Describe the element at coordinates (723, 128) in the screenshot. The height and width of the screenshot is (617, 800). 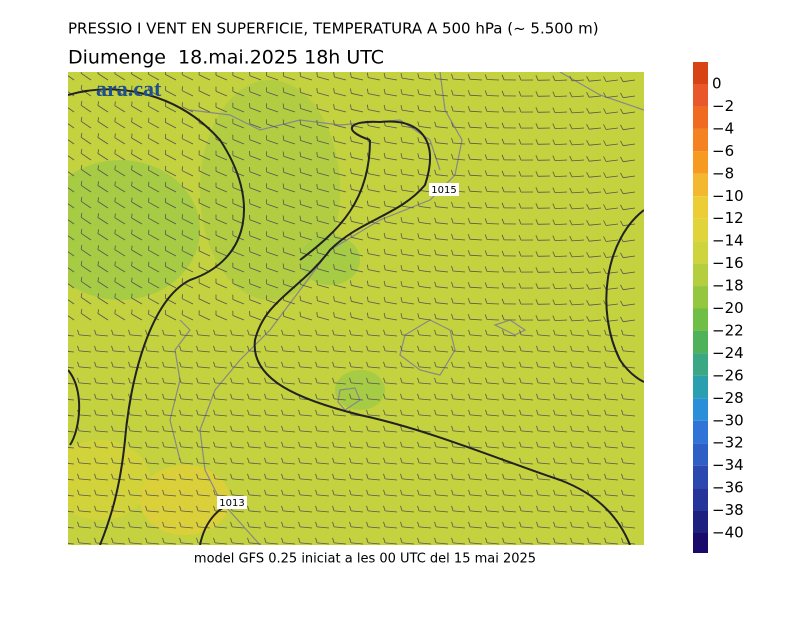
I see `colorbar-label: −4` at that location.